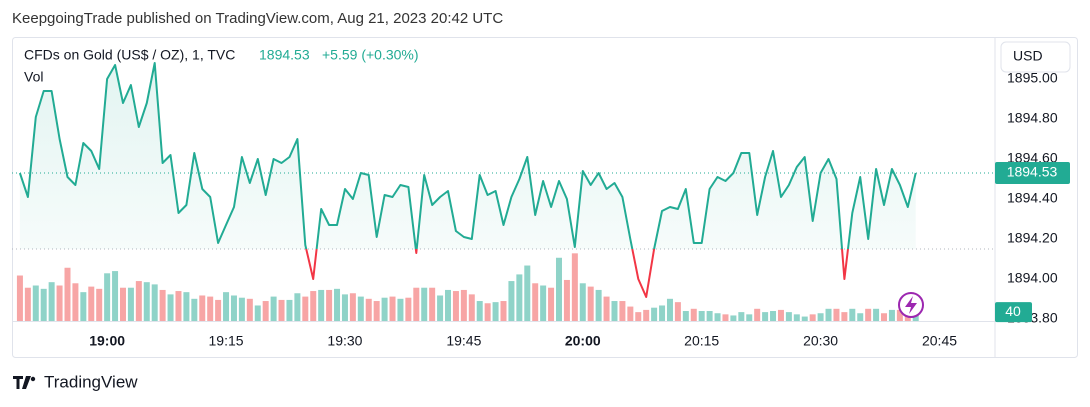 The height and width of the screenshot is (407, 1090). I want to click on logo-mark, so click(22, 382).